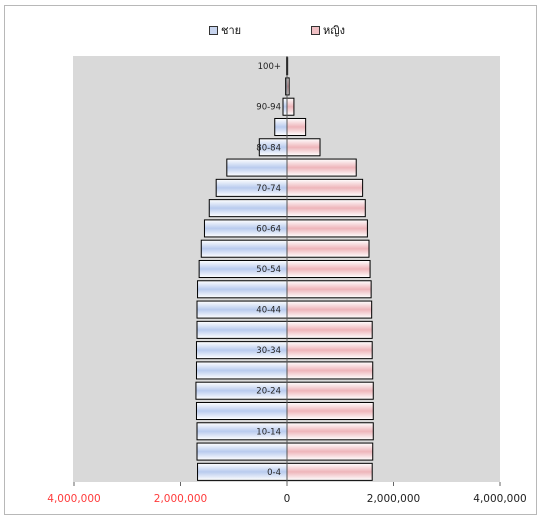 Image resolution: width=545 pixels, height=521 pixels. I want to click on legend-item-female: หญิง, so click(328, 30).